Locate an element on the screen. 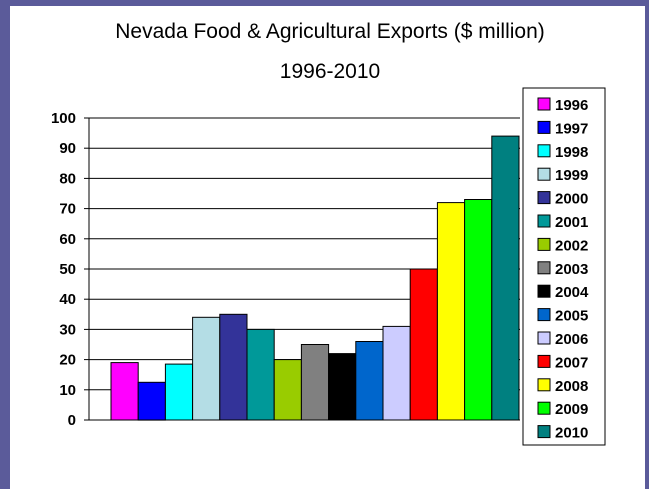 This screenshot has height=489, width=649. legend-label-1996: 1996 is located at coordinates (571, 105).